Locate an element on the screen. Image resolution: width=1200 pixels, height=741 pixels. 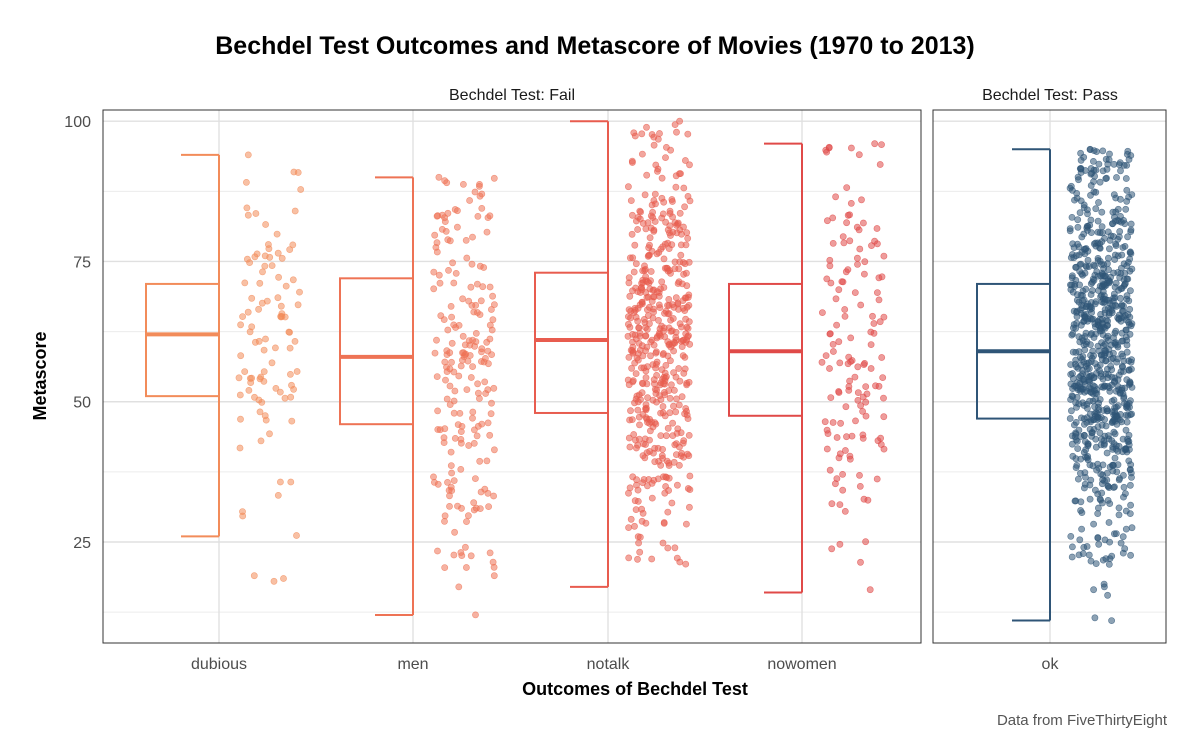
box-notalk is located at coordinates (571, 342).